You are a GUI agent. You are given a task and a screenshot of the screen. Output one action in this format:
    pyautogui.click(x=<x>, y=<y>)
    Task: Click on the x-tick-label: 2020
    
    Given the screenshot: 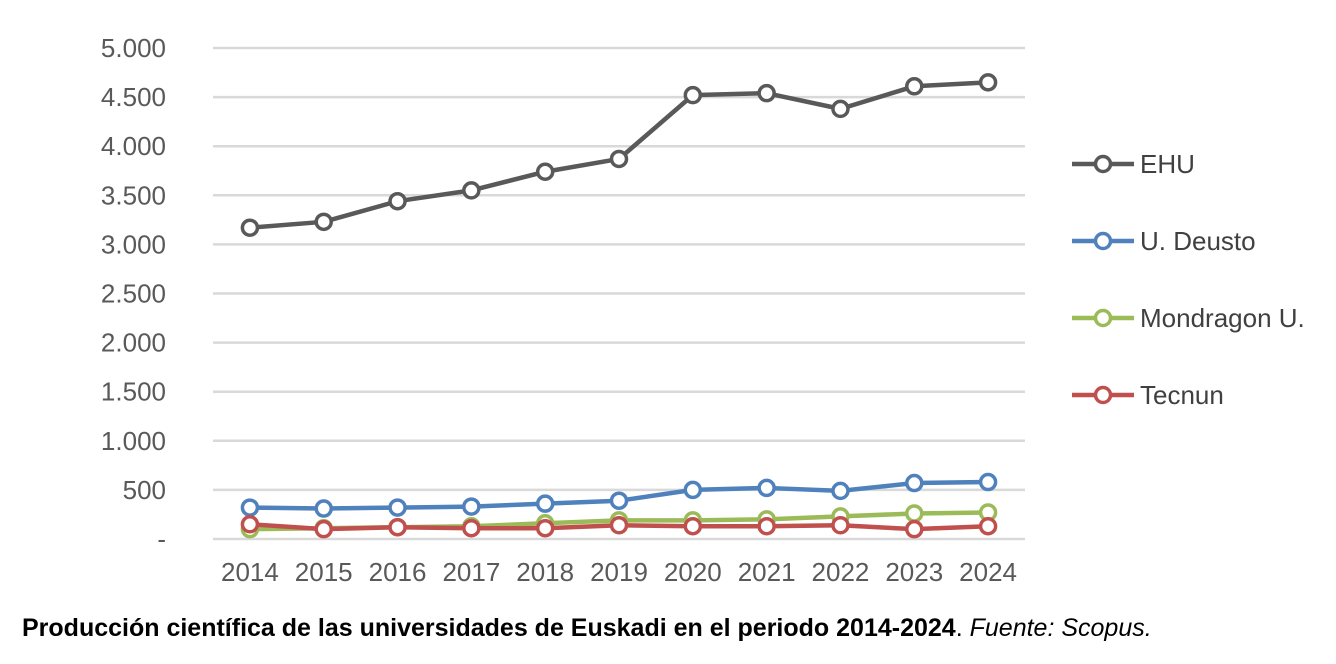 What is the action you would take?
    pyautogui.click(x=693, y=572)
    